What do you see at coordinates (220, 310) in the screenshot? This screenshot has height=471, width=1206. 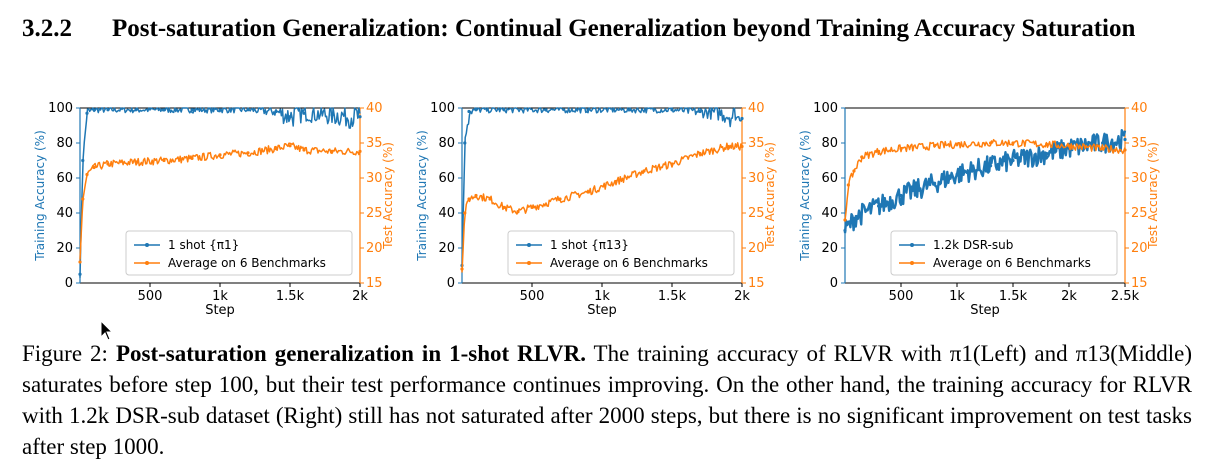 I see `x-axis-label: Step` at bounding box center [220, 310].